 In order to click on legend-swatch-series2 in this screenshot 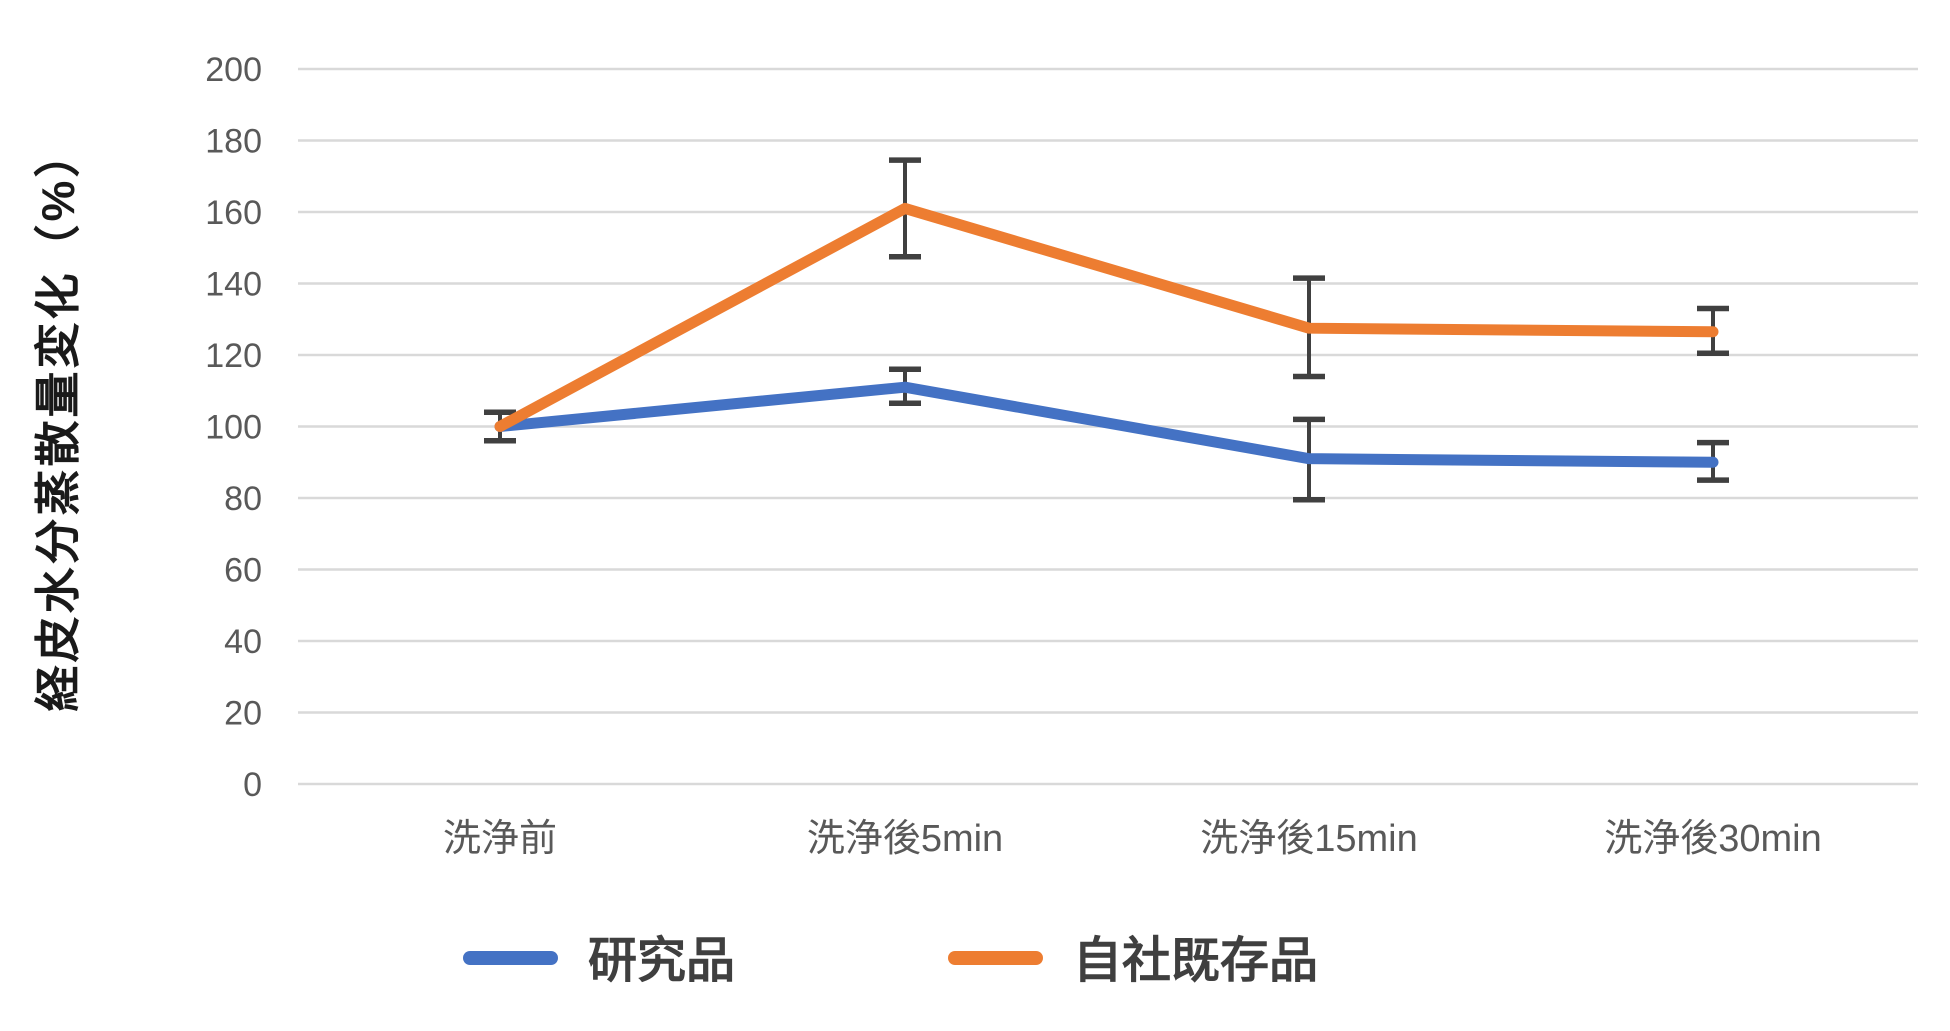, I will do `click(995, 958)`.